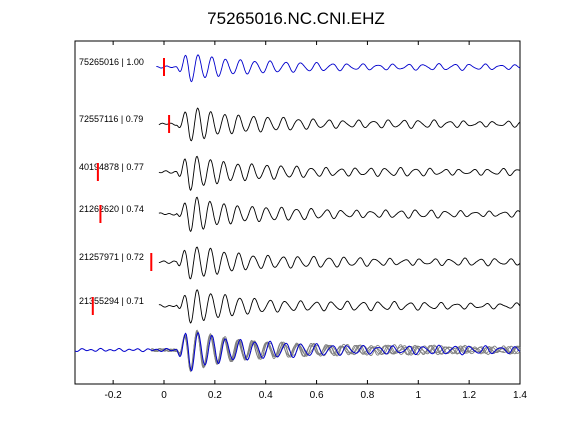 The image size is (576, 432). Describe the element at coordinates (520, 395) in the screenshot. I see `x-tick-label: 1.4` at that location.